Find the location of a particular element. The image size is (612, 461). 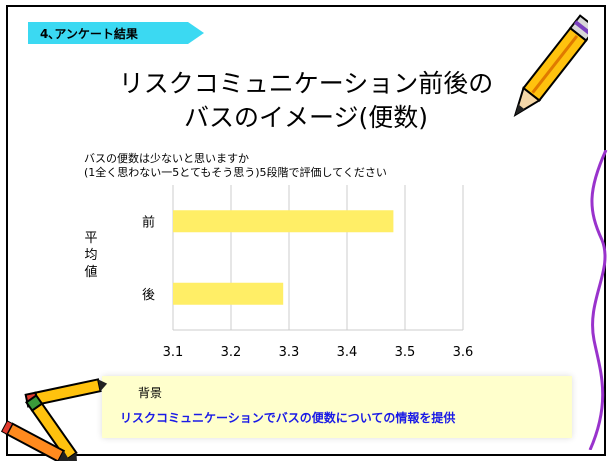

x-tick-label: 3.4 is located at coordinates (347, 352).